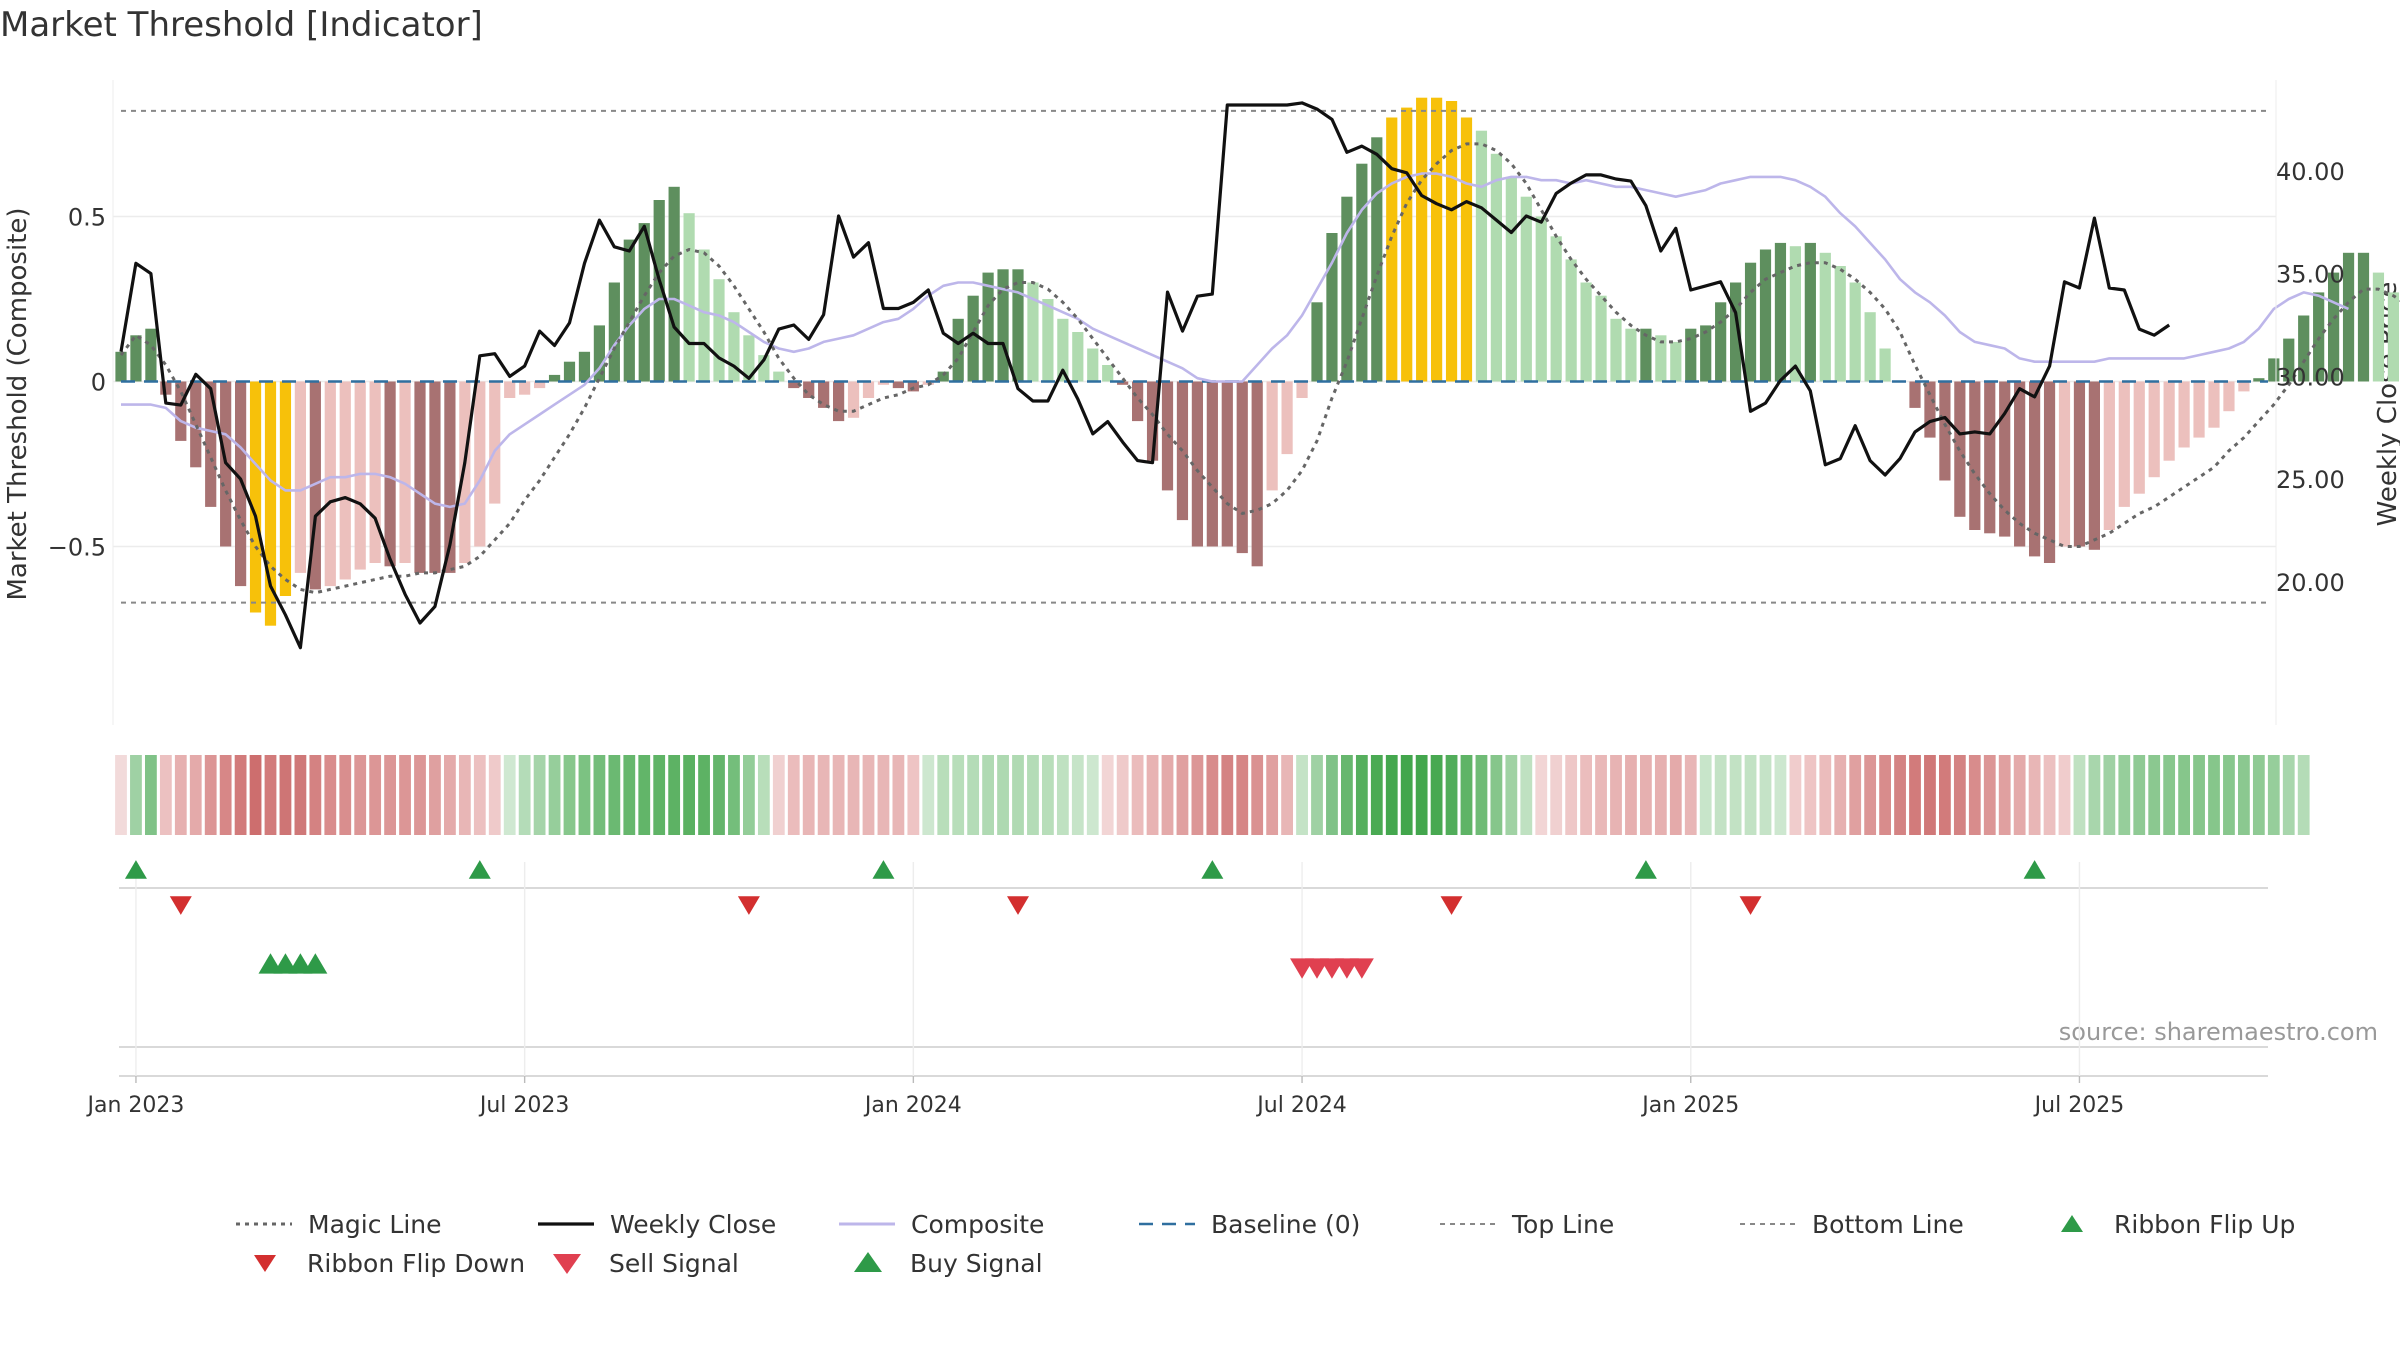 This screenshot has width=2400, height=1354. What do you see at coordinates (1888, 1224) in the screenshot?
I see `legend-label-bottomline: Bottom Line` at bounding box center [1888, 1224].